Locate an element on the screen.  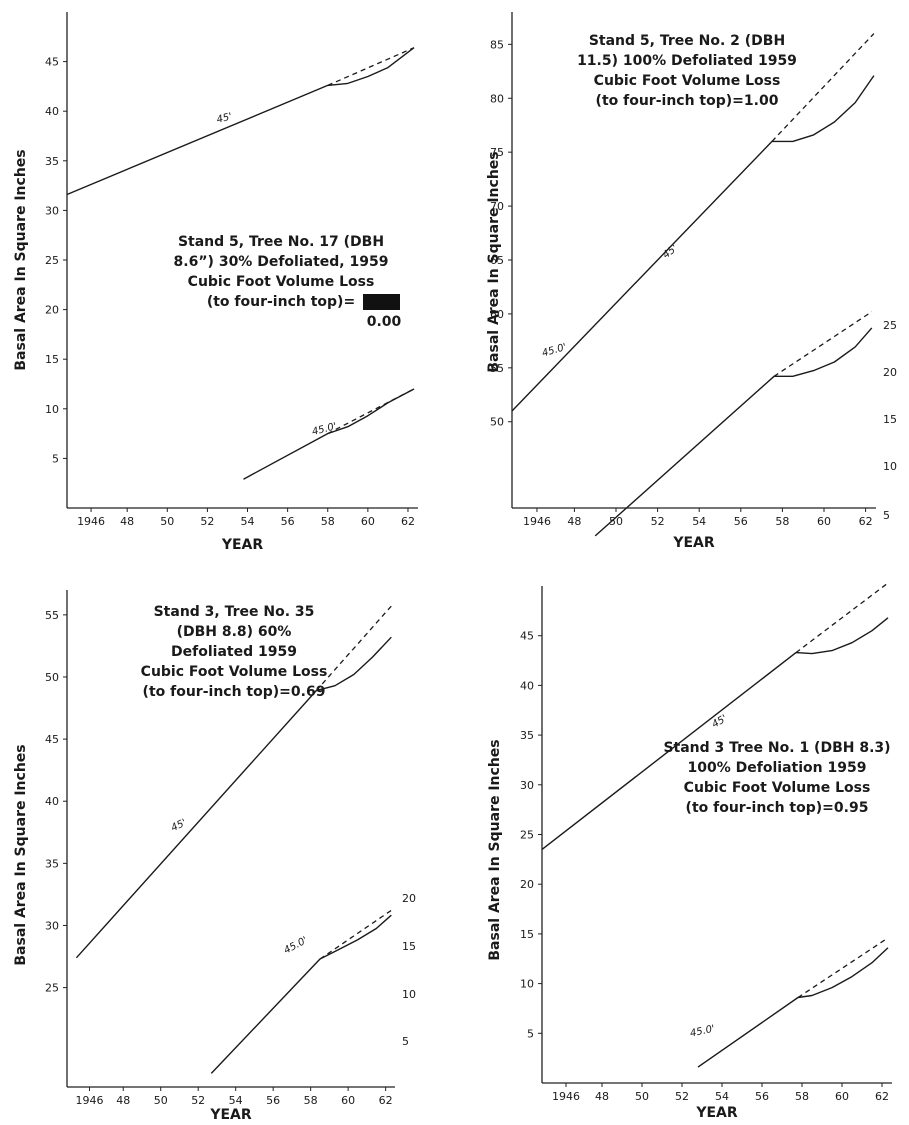
annotation-line: (to four-inch top)= is located at coordinates (281, 302).